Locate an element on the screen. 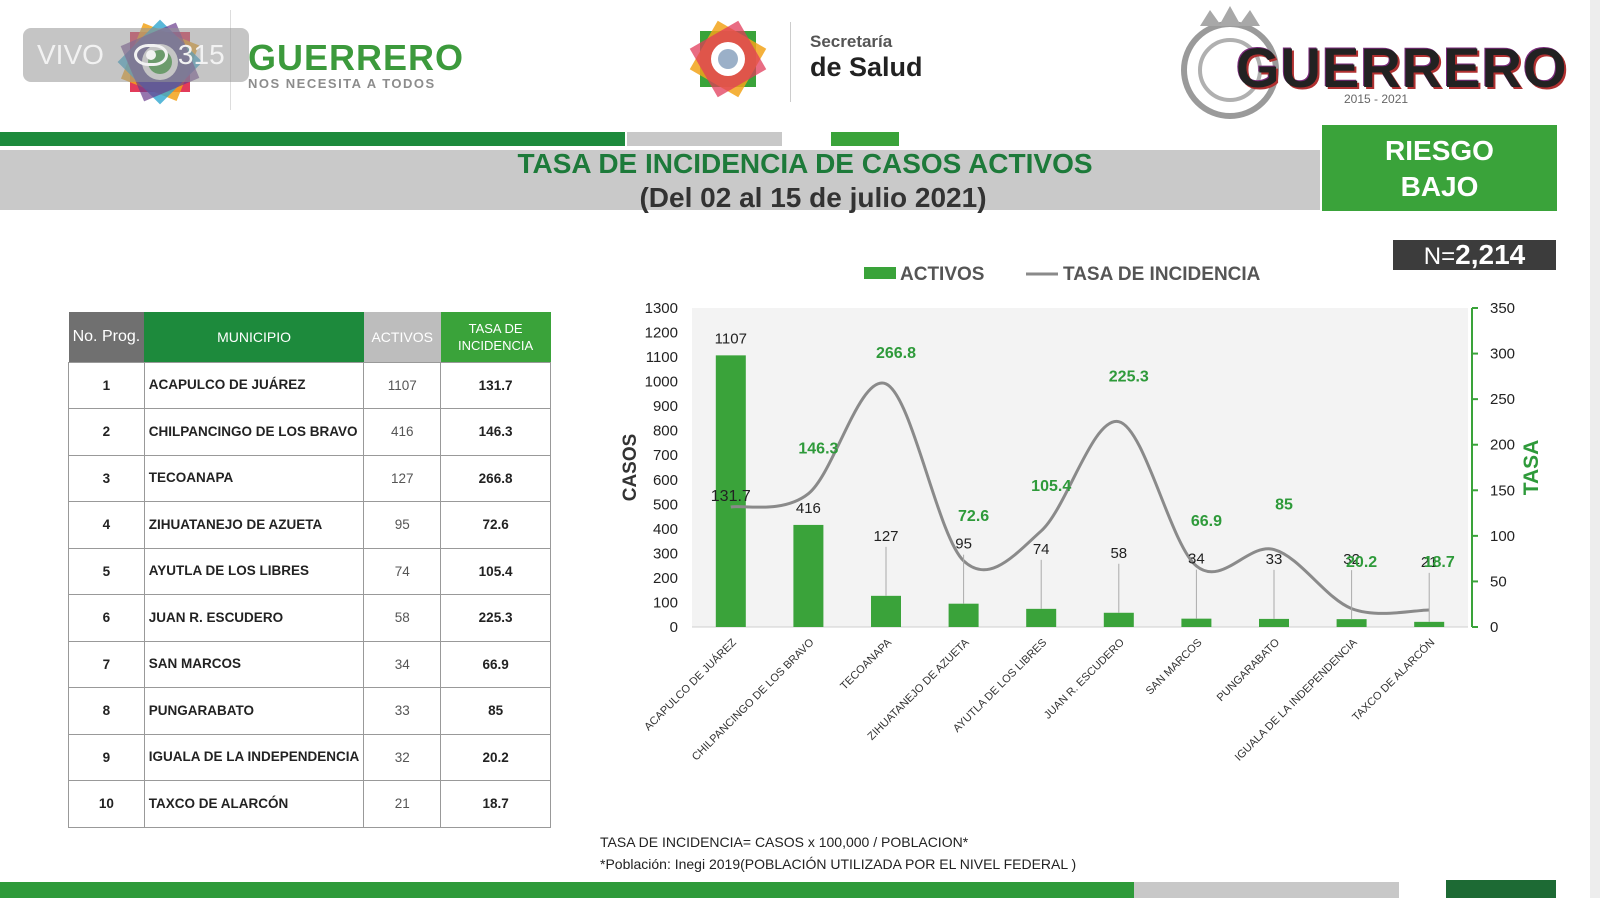  y2-tick-label: 250 is located at coordinates (1502, 399).